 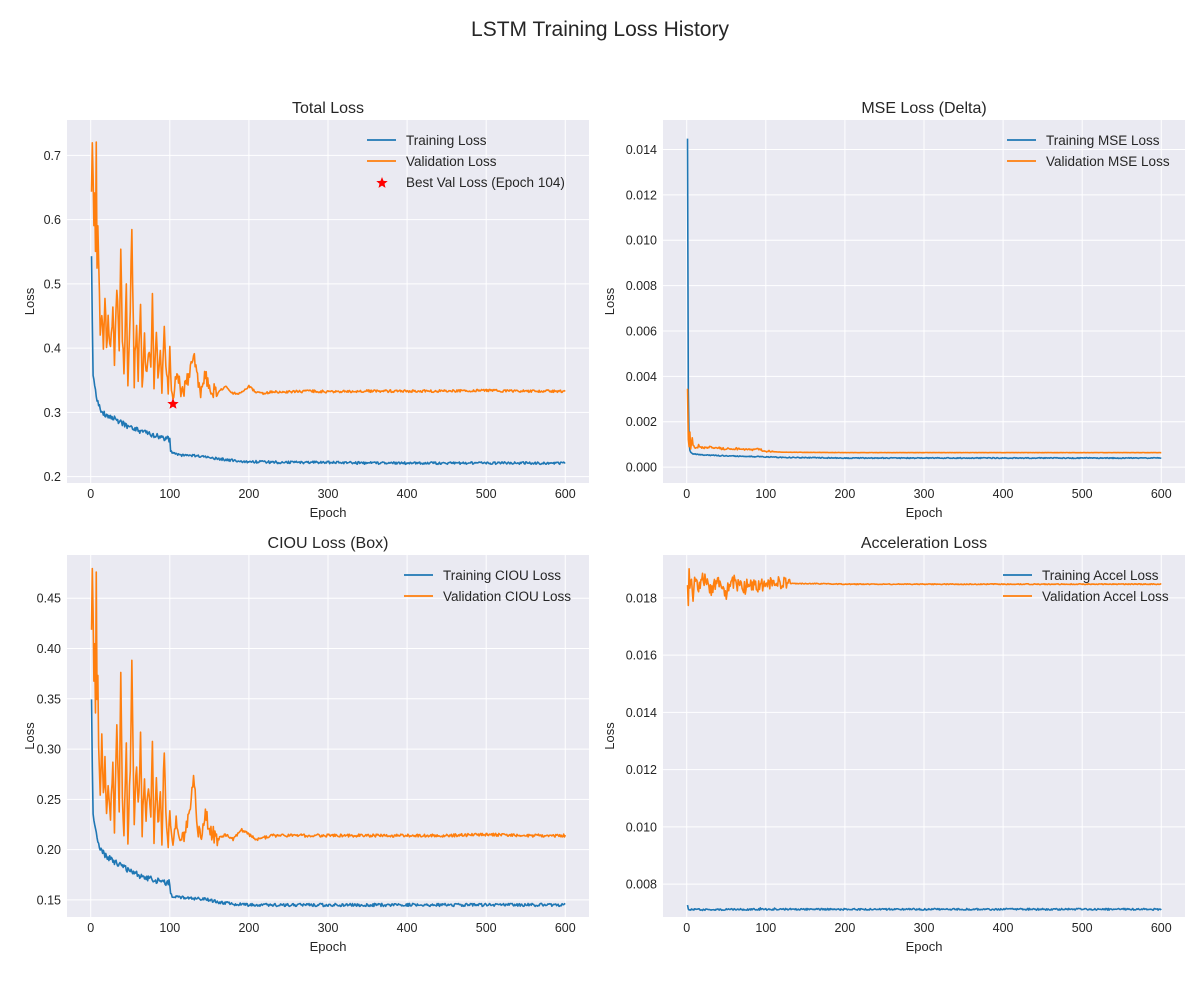 What do you see at coordinates (641, 331) in the screenshot?
I see `y-tick-label: 0.006` at bounding box center [641, 331].